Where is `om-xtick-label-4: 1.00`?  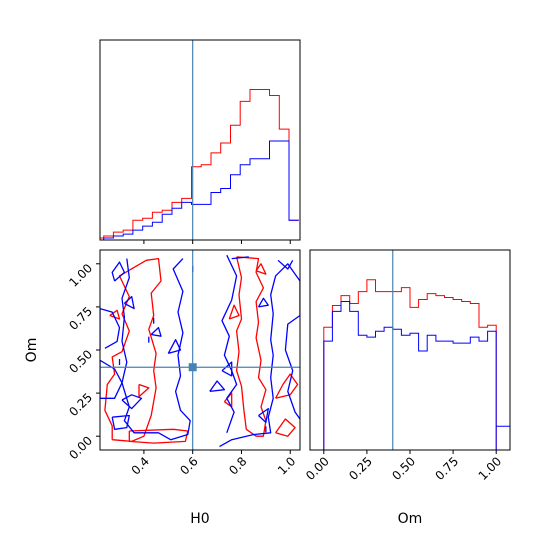
om-xtick-label-4: 1.00 is located at coordinates (490, 468).